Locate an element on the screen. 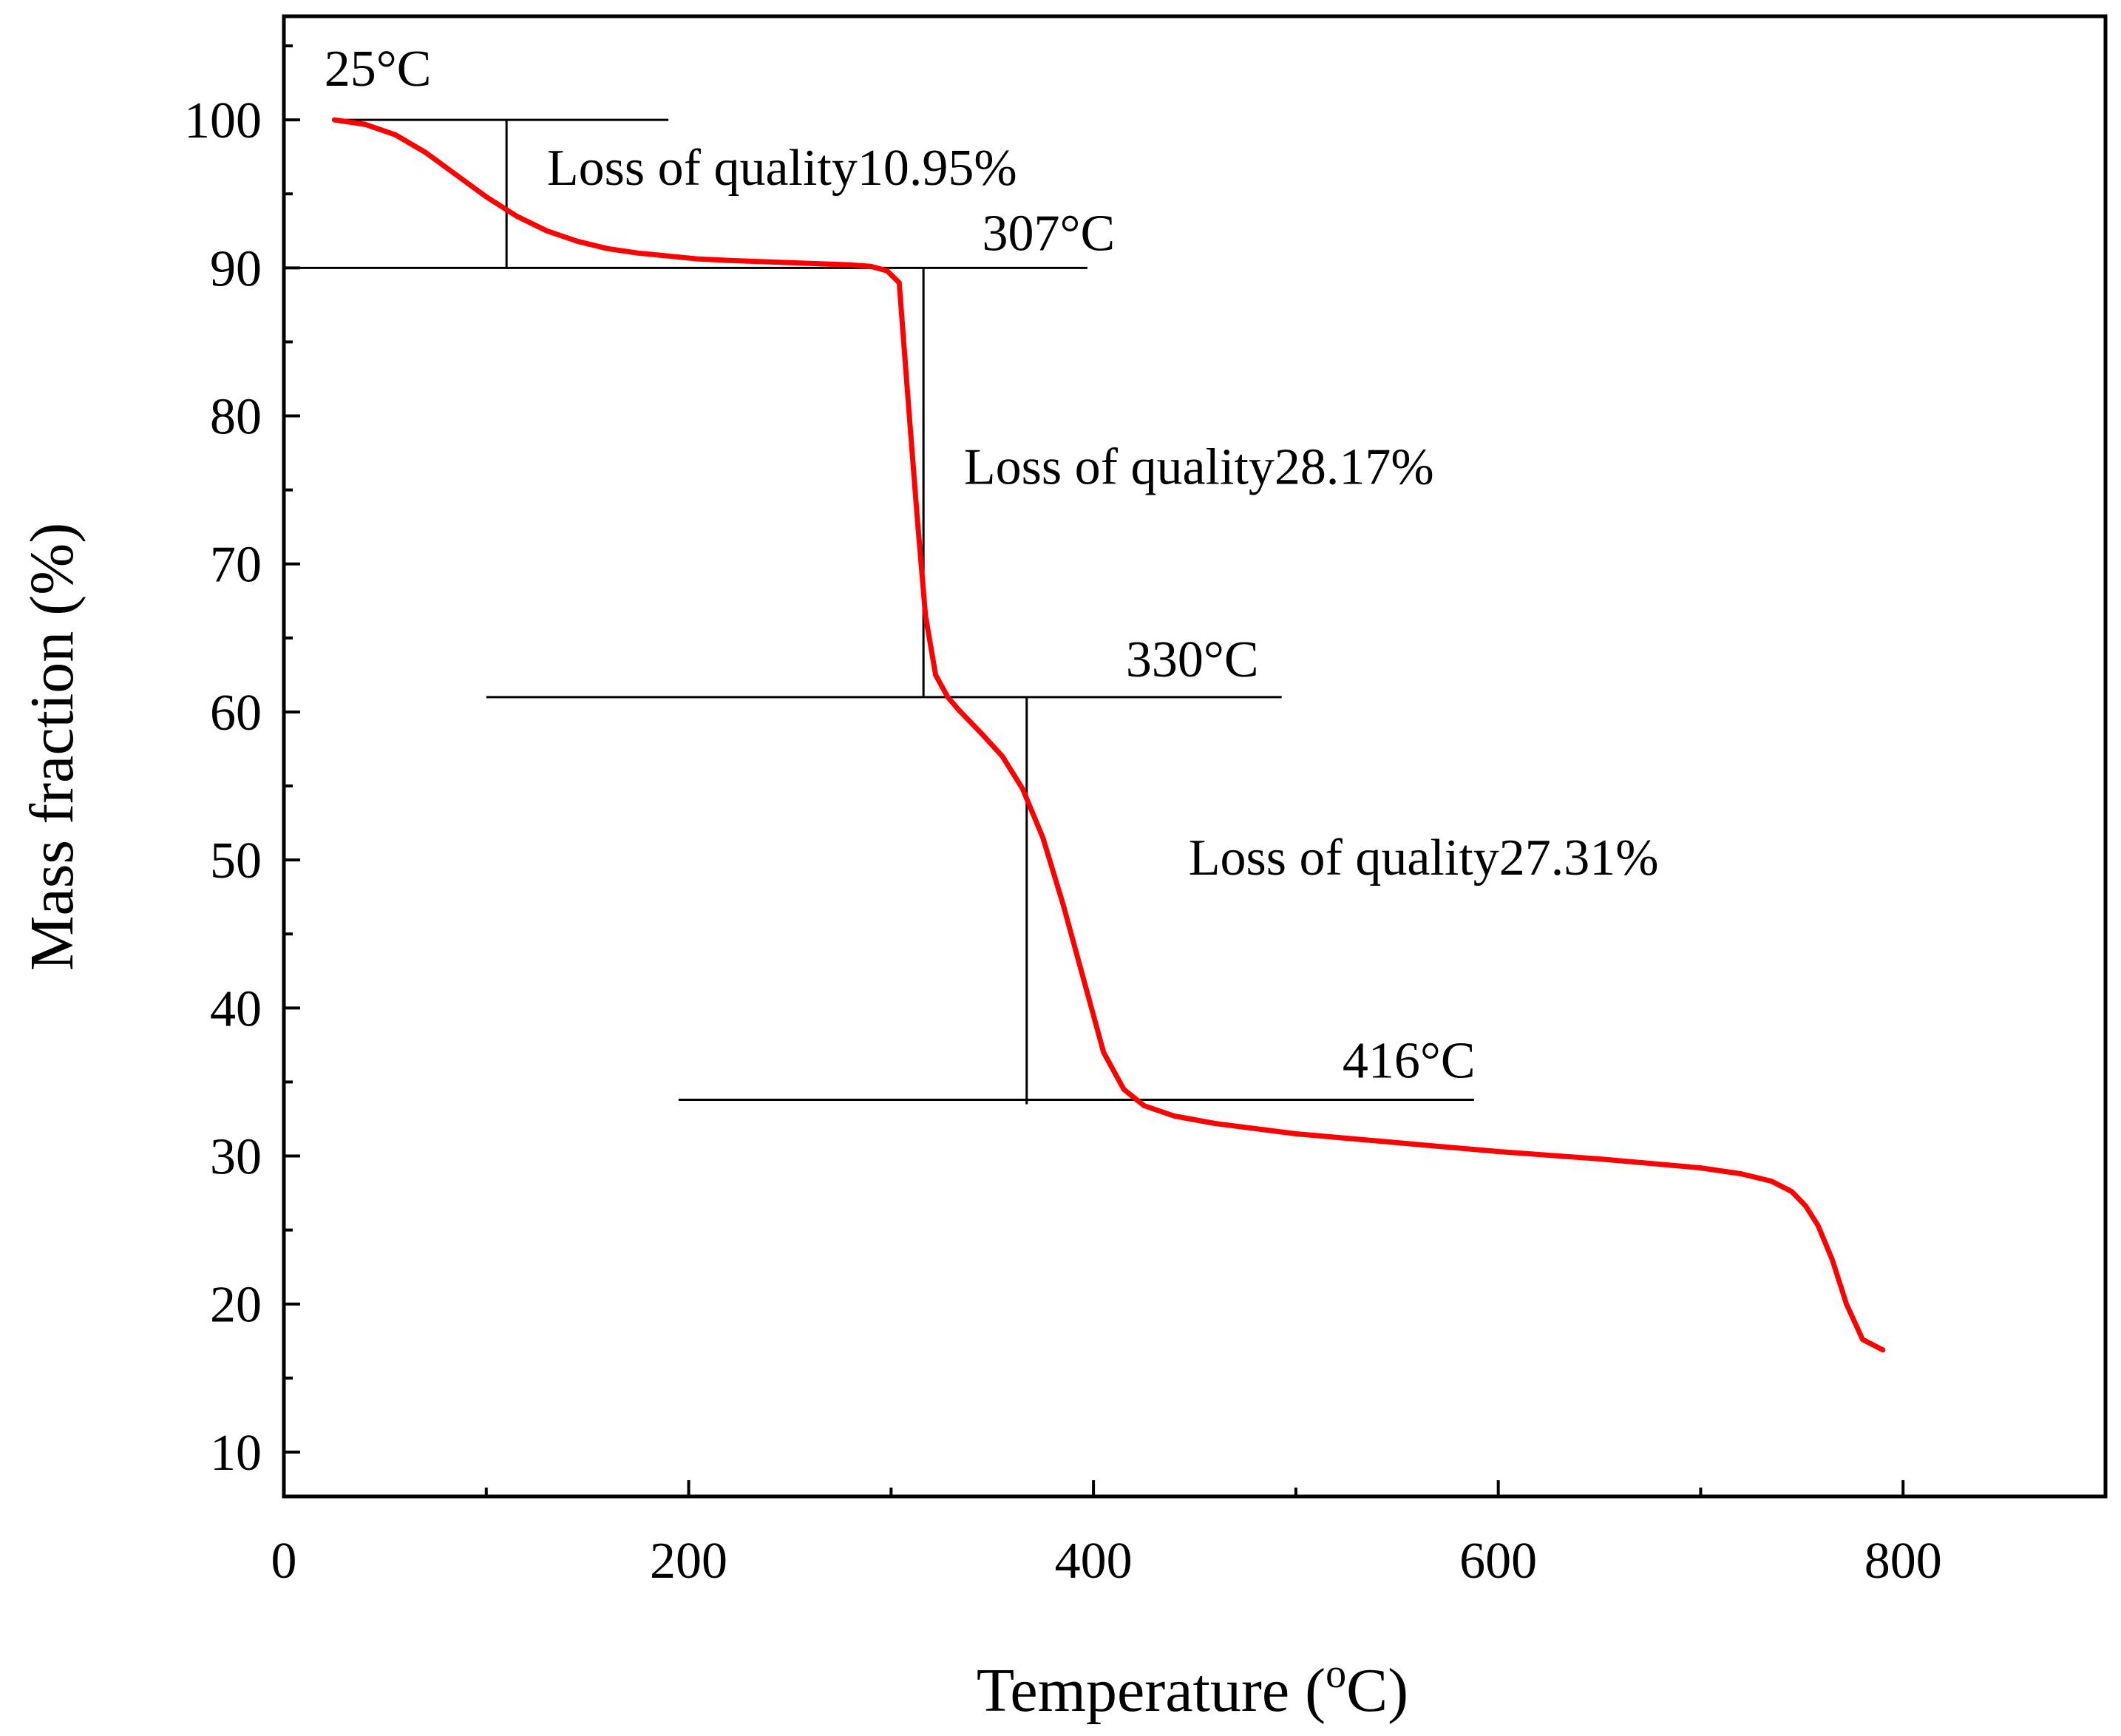 This screenshot has height=1736, width=2121. y-tick-label: 50 is located at coordinates (236, 861).